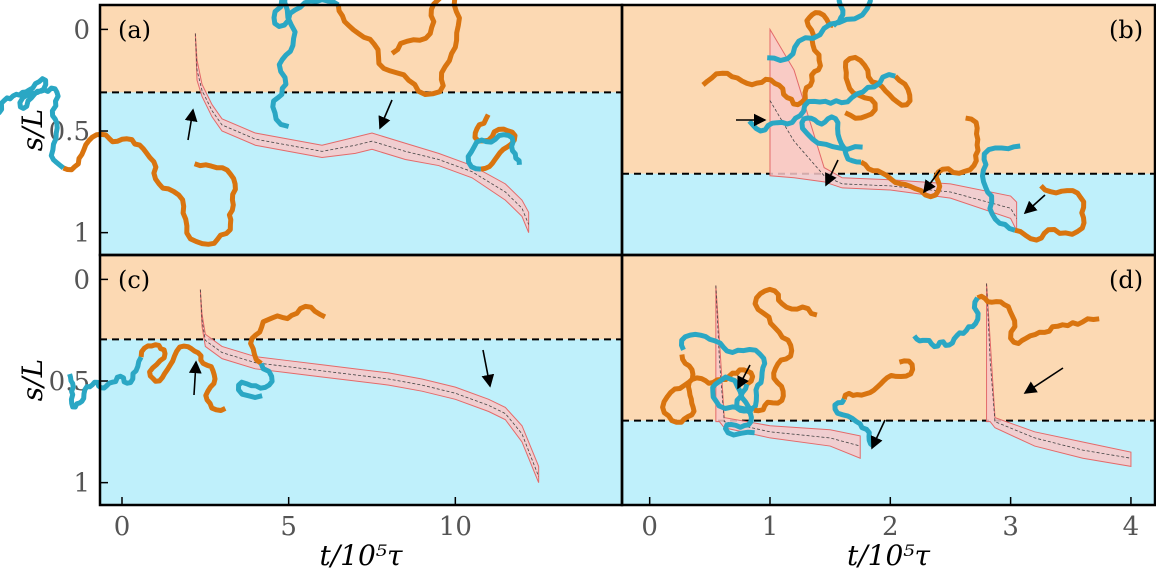 The height and width of the screenshot is (579, 1156). Describe the element at coordinates (134, 30) in the screenshot. I see `panel-label: (a)` at that location.